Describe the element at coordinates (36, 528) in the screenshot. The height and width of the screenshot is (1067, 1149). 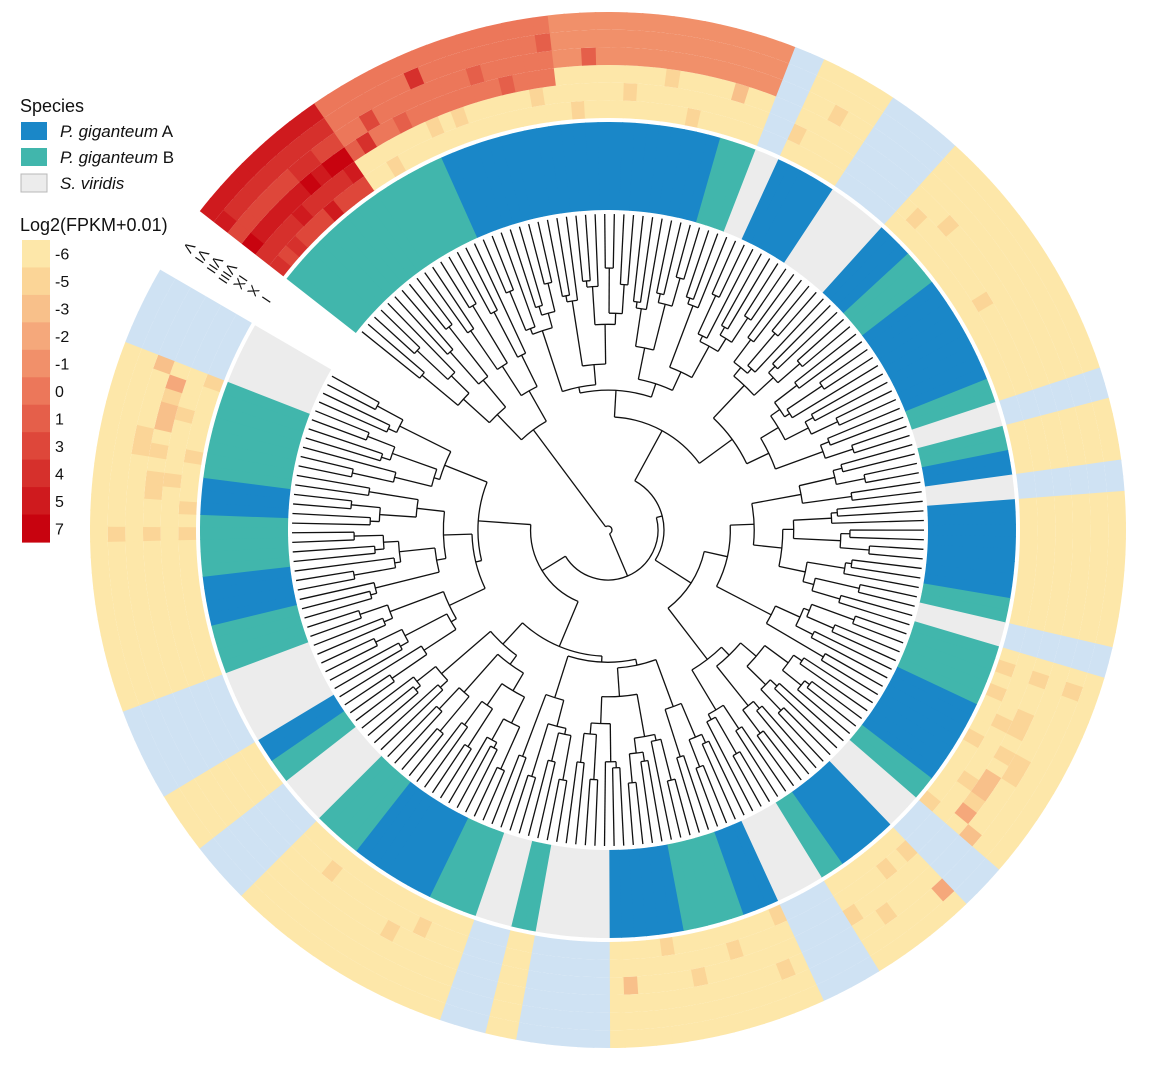
I see `colorbar-segment` at that location.